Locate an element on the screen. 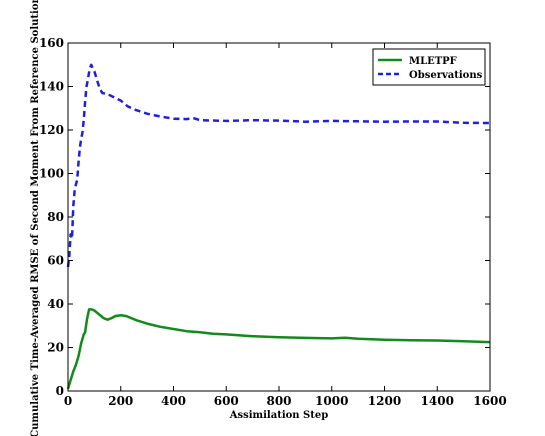 This screenshot has height=436, width=545. x-axis-label: Assimilation Step is located at coordinates (279, 415).